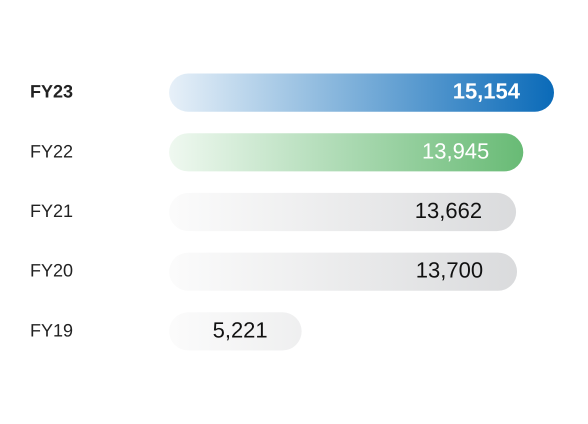  I want to click on y-tick-label: FY20, so click(52, 270).